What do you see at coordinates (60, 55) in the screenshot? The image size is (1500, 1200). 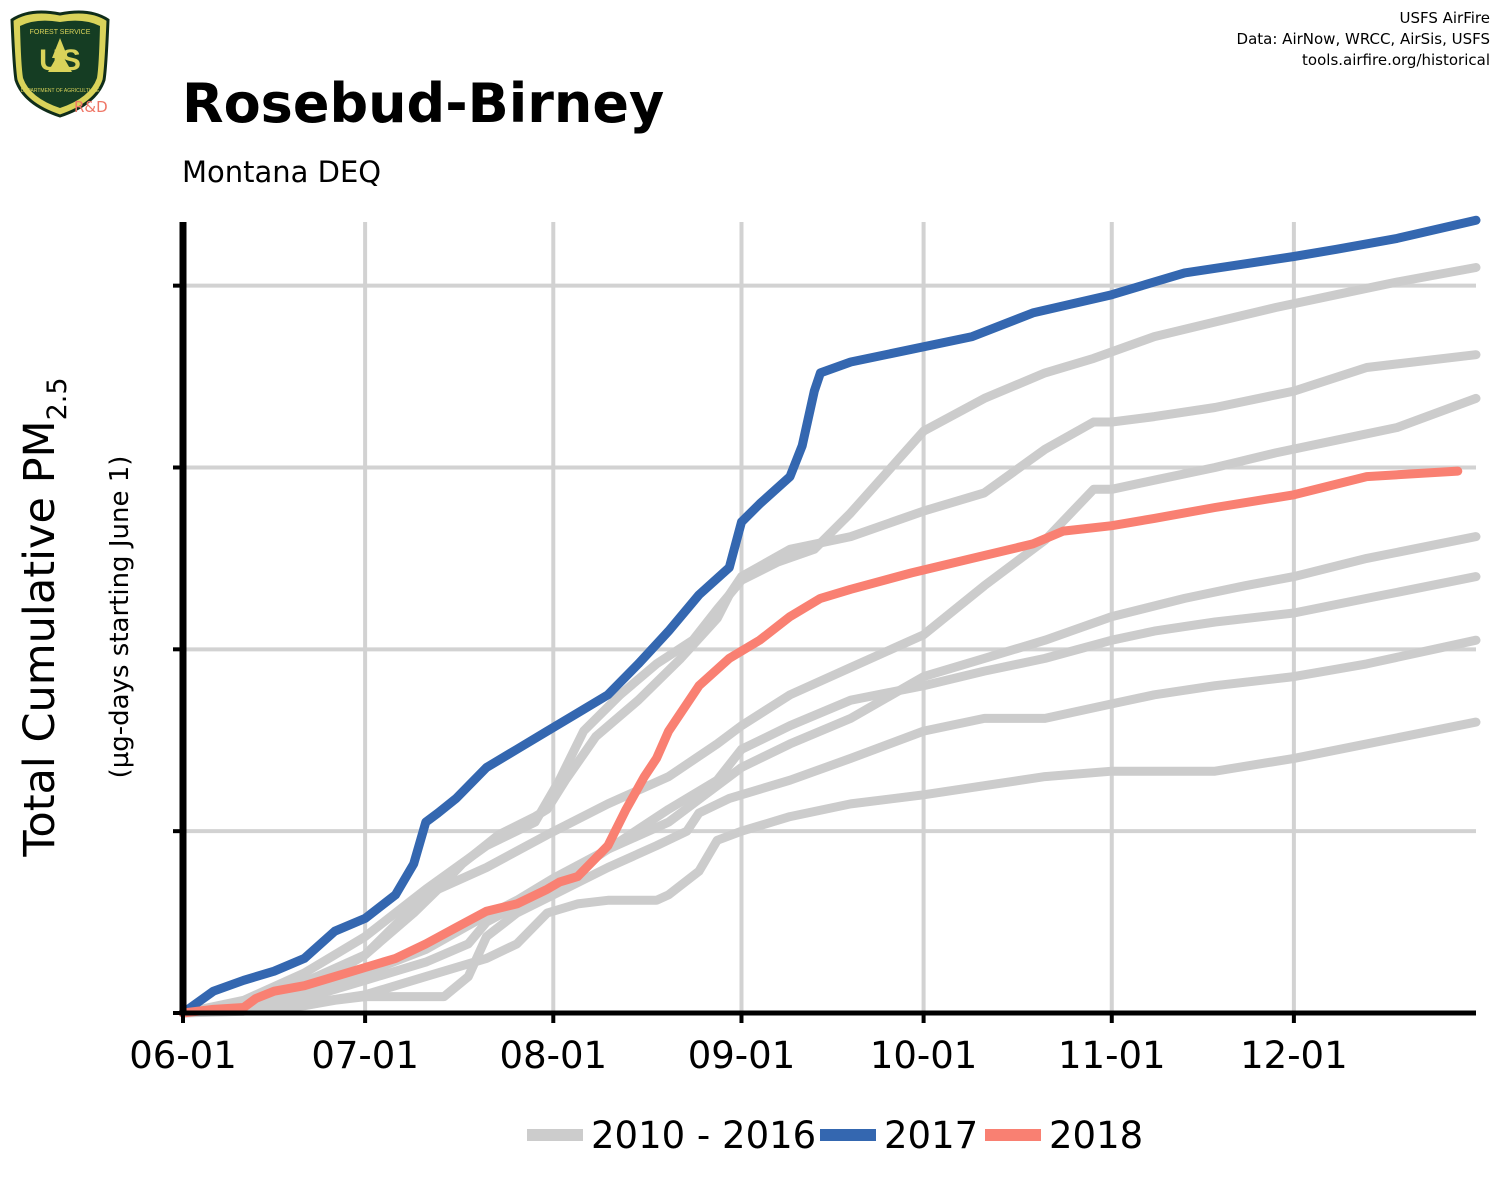 I see `tree-icon` at bounding box center [60, 55].